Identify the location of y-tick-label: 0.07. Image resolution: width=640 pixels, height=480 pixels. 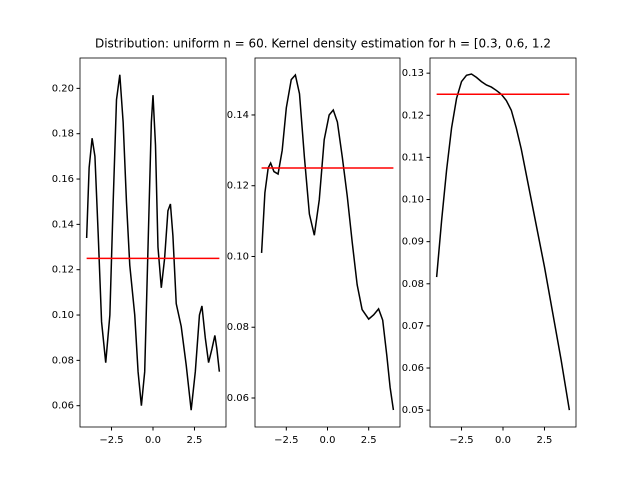
(413, 326).